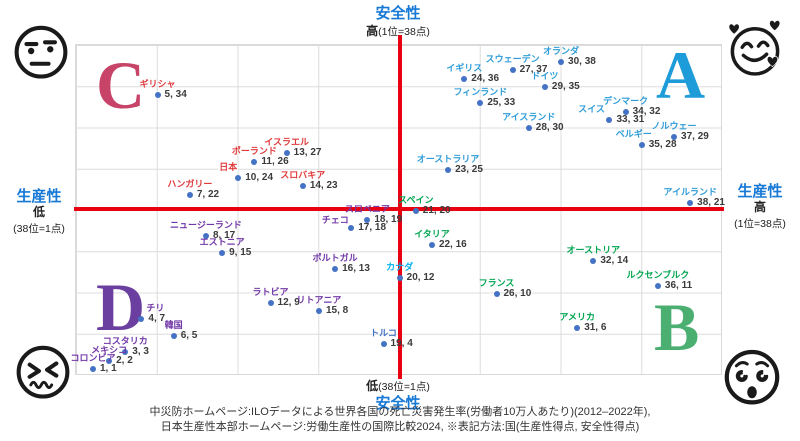 The image size is (800, 441). I want to click on y-axis-high-note: (1位=38点), so click(404, 32).